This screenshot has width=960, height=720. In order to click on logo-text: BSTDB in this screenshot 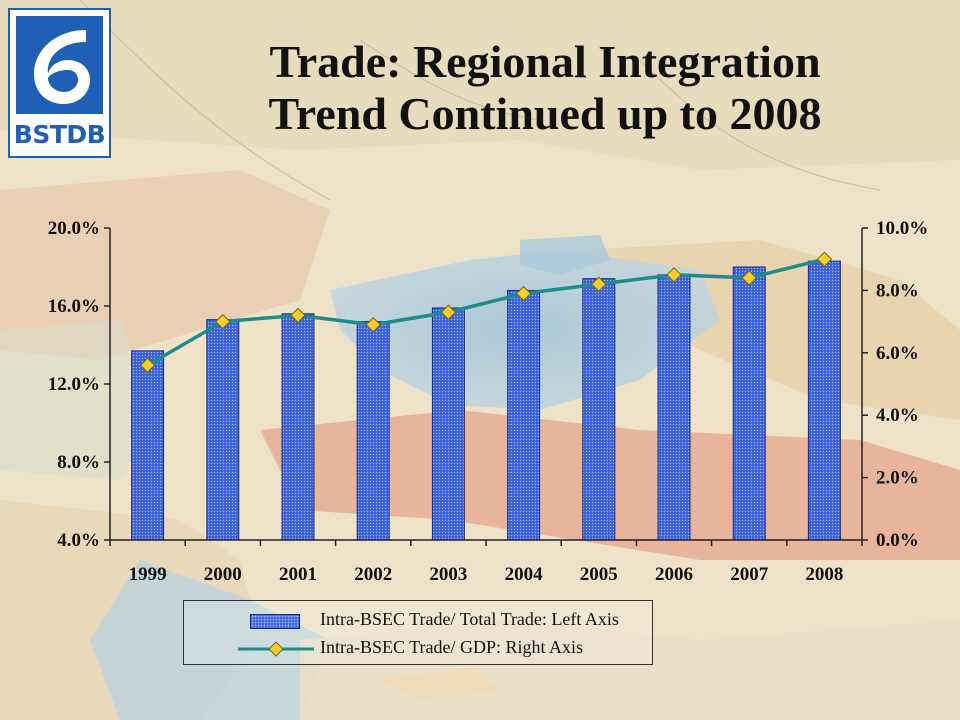, I will do `click(59, 134)`.